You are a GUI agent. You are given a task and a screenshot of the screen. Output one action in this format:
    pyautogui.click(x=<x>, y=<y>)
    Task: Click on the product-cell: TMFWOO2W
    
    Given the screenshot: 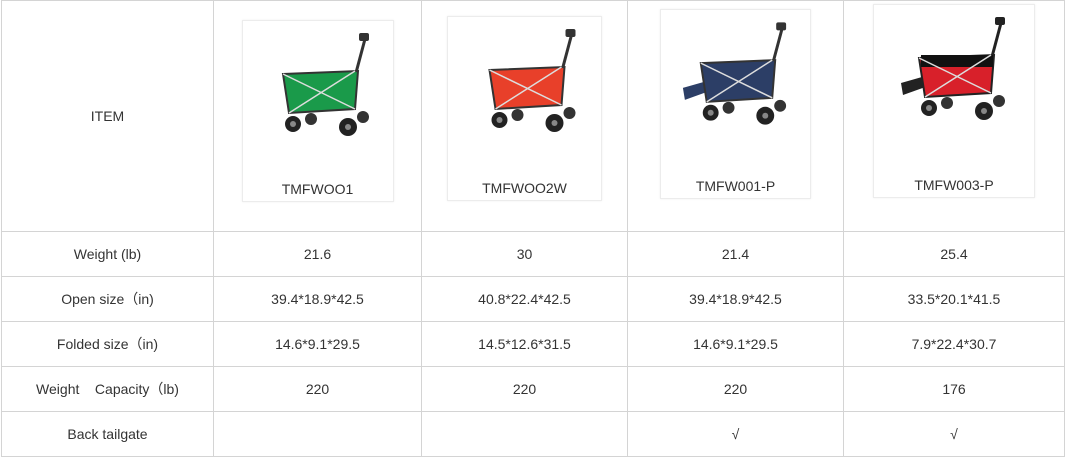 What is the action you would take?
    pyautogui.click(x=524, y=116)
    